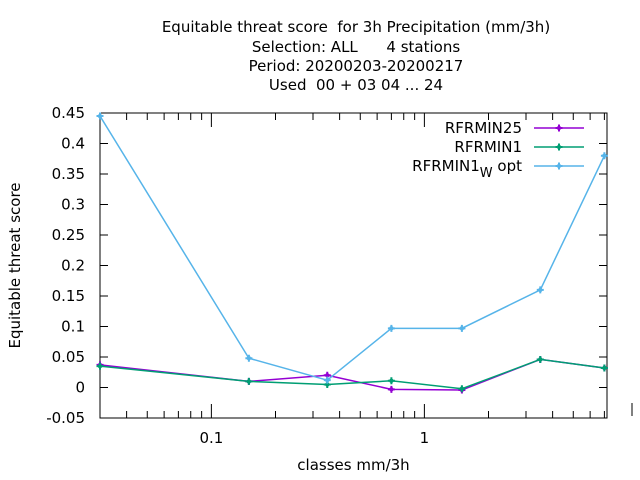 This screenshot has height=480, width=640. Describe the element at coordinates (68, 113) in the screenshot. I see `y-tick-label: 0.45` at that location.